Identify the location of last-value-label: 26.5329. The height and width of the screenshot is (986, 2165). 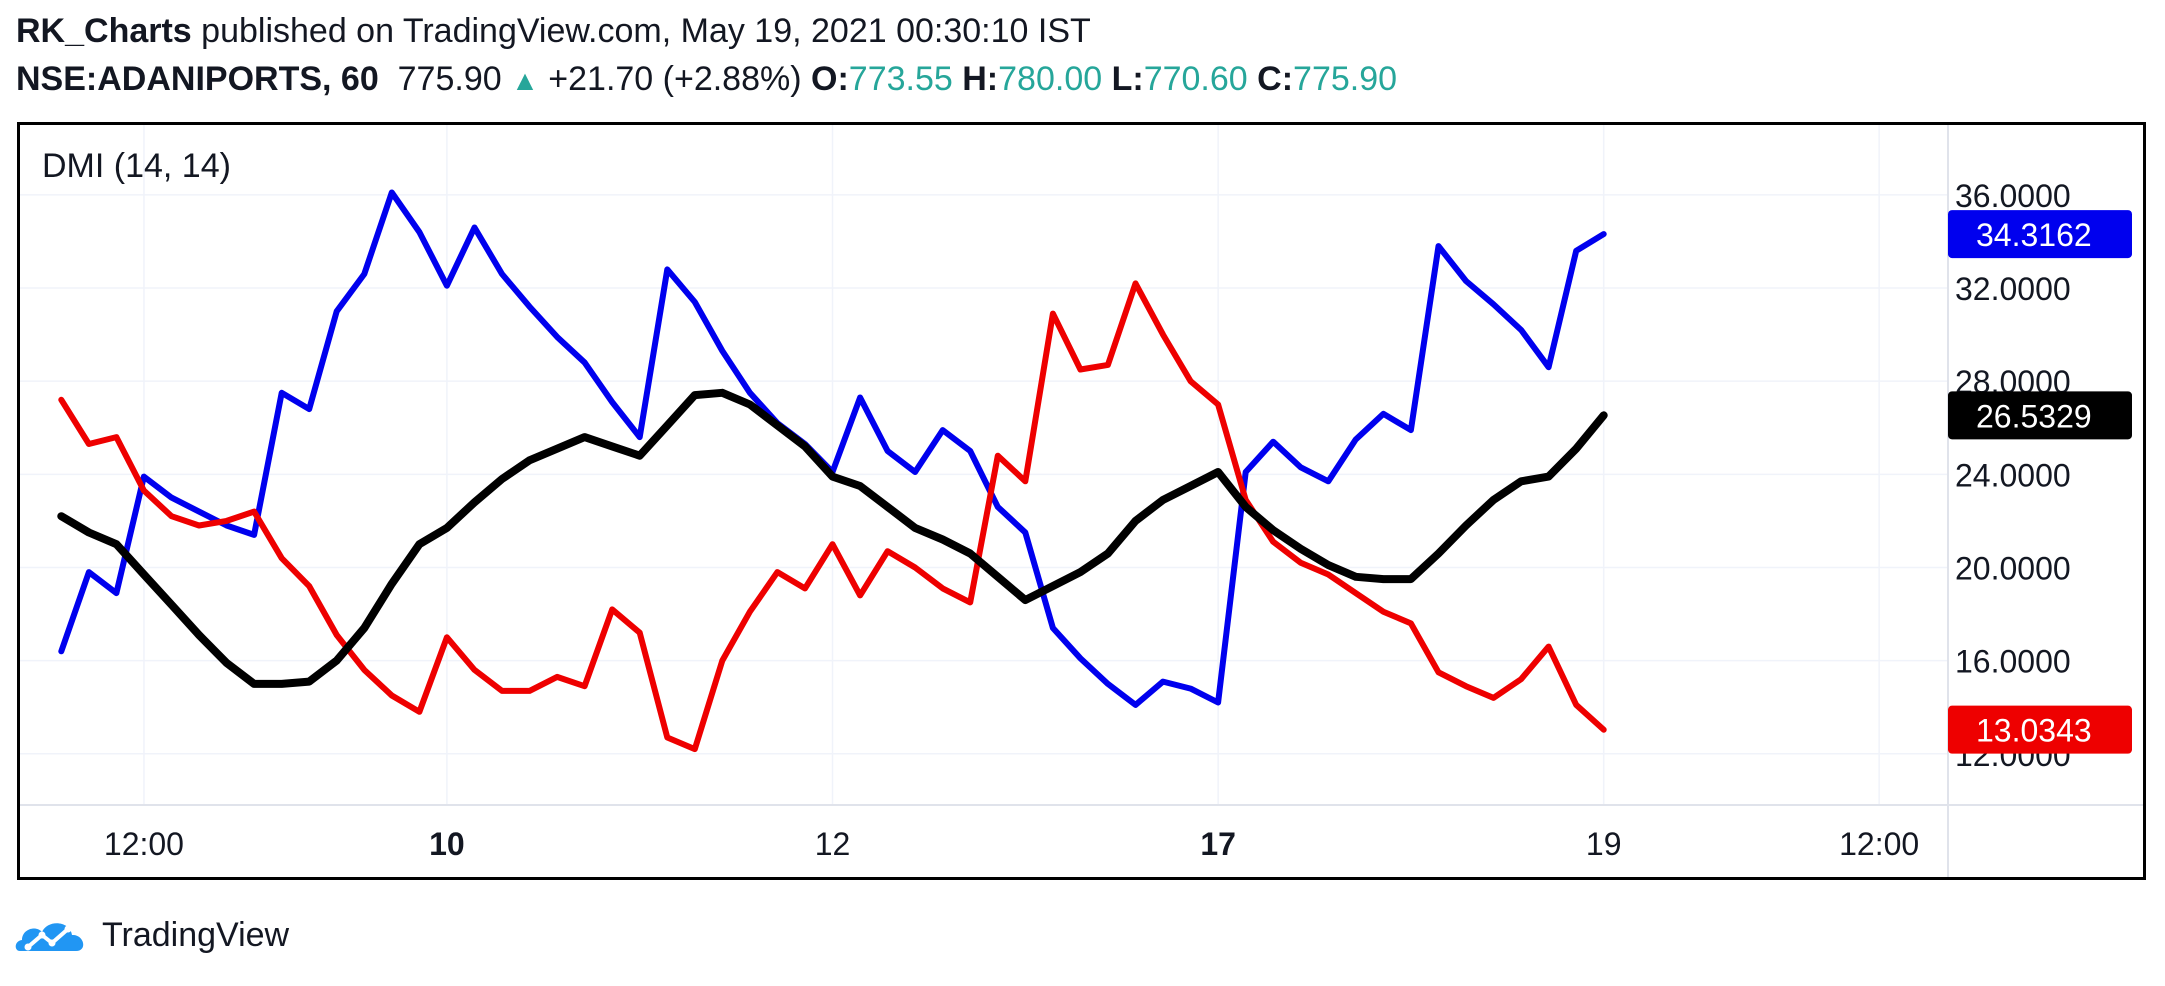
(2034, 416).